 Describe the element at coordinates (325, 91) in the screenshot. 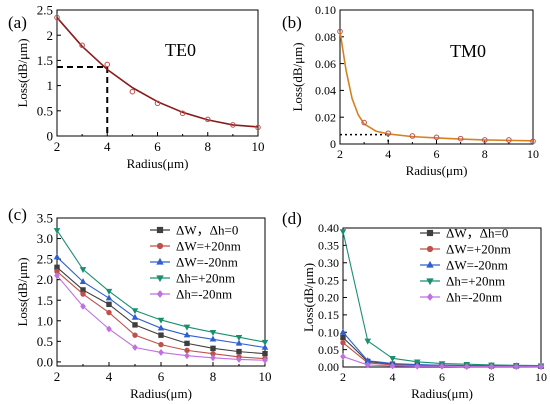

I see `y-tick-label: 0.04` at that location.